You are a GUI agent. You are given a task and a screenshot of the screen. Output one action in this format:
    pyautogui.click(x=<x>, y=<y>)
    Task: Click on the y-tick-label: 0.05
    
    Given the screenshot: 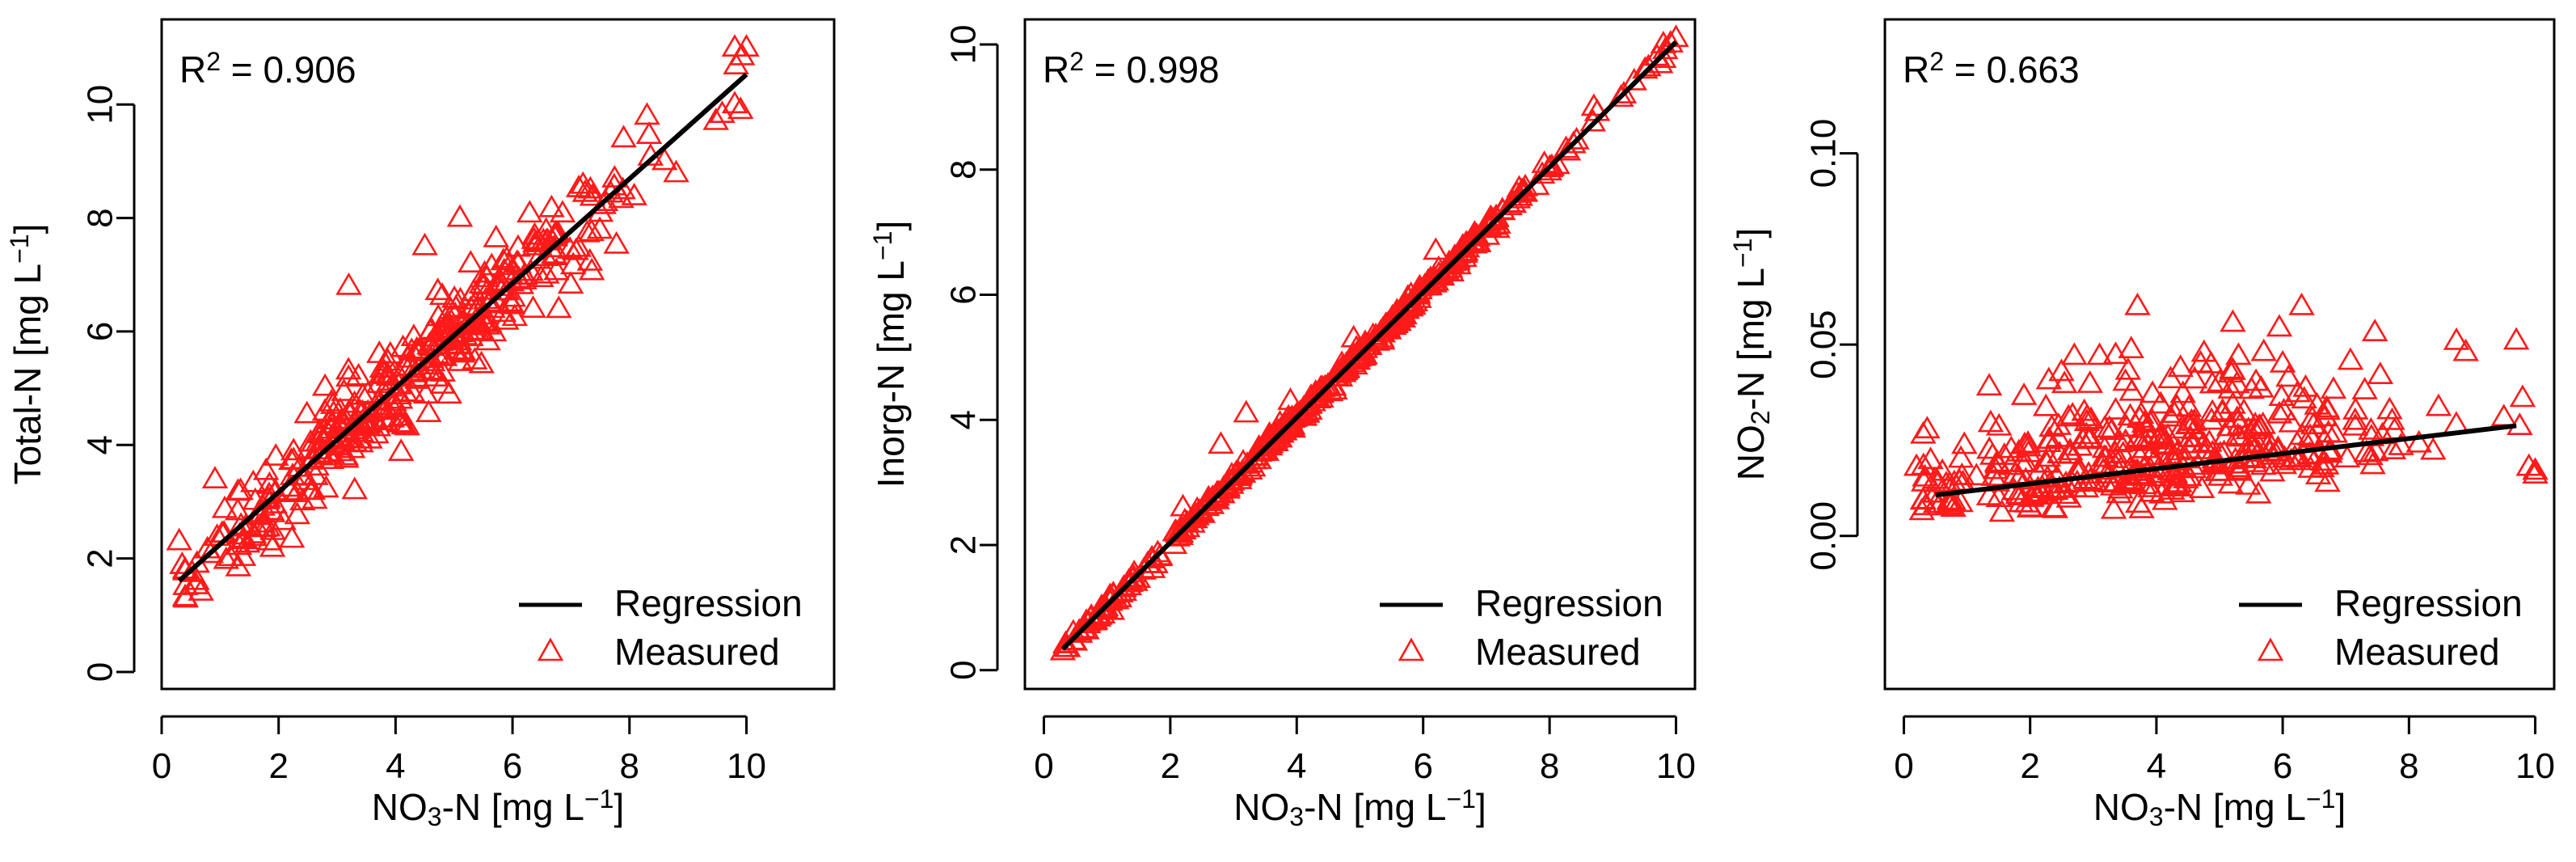 What is the action you would take?
    pyautogui.click(x=1824, y=344)
    